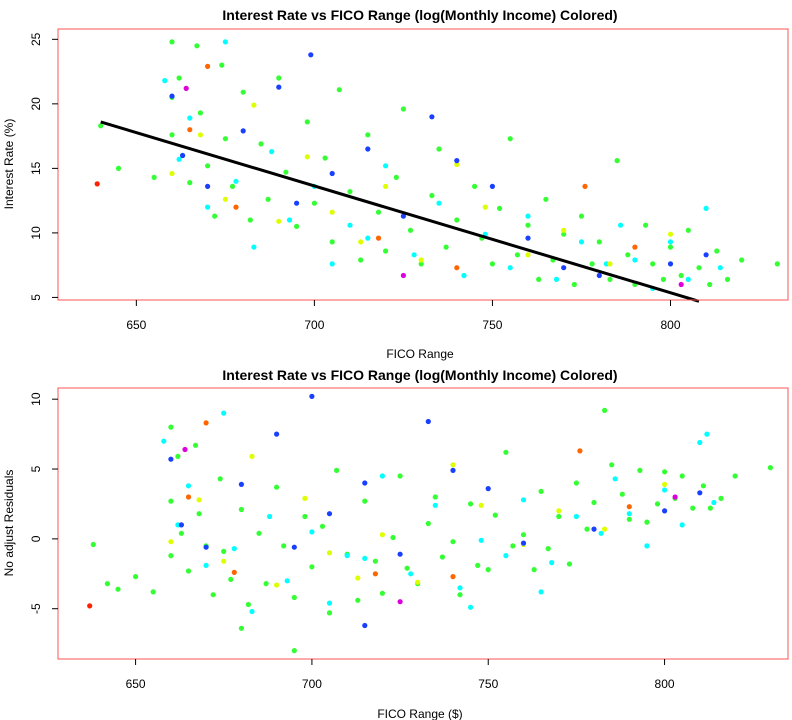 The image size is (792, 720). What do you see at coordinates (36, 399) in the screenshot?
I see `y-tick-label: 10` at bounding box center [36, 399].